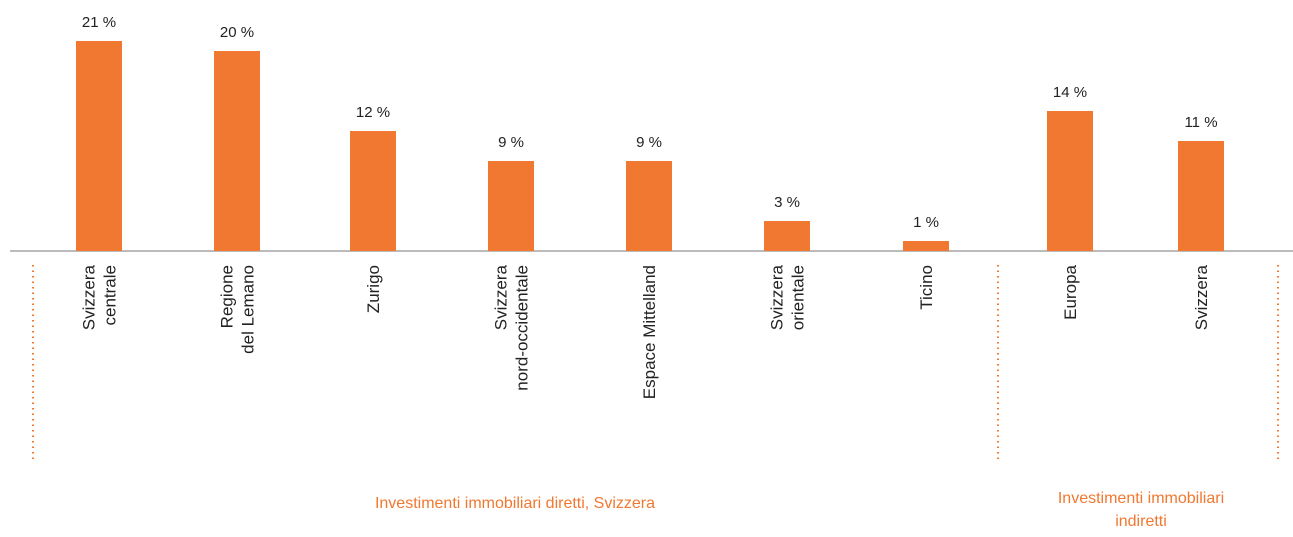 Image resolution: width=1293 pixels, height=537 pixels. I want to click on value-label: 1 %, so click(926, 222).